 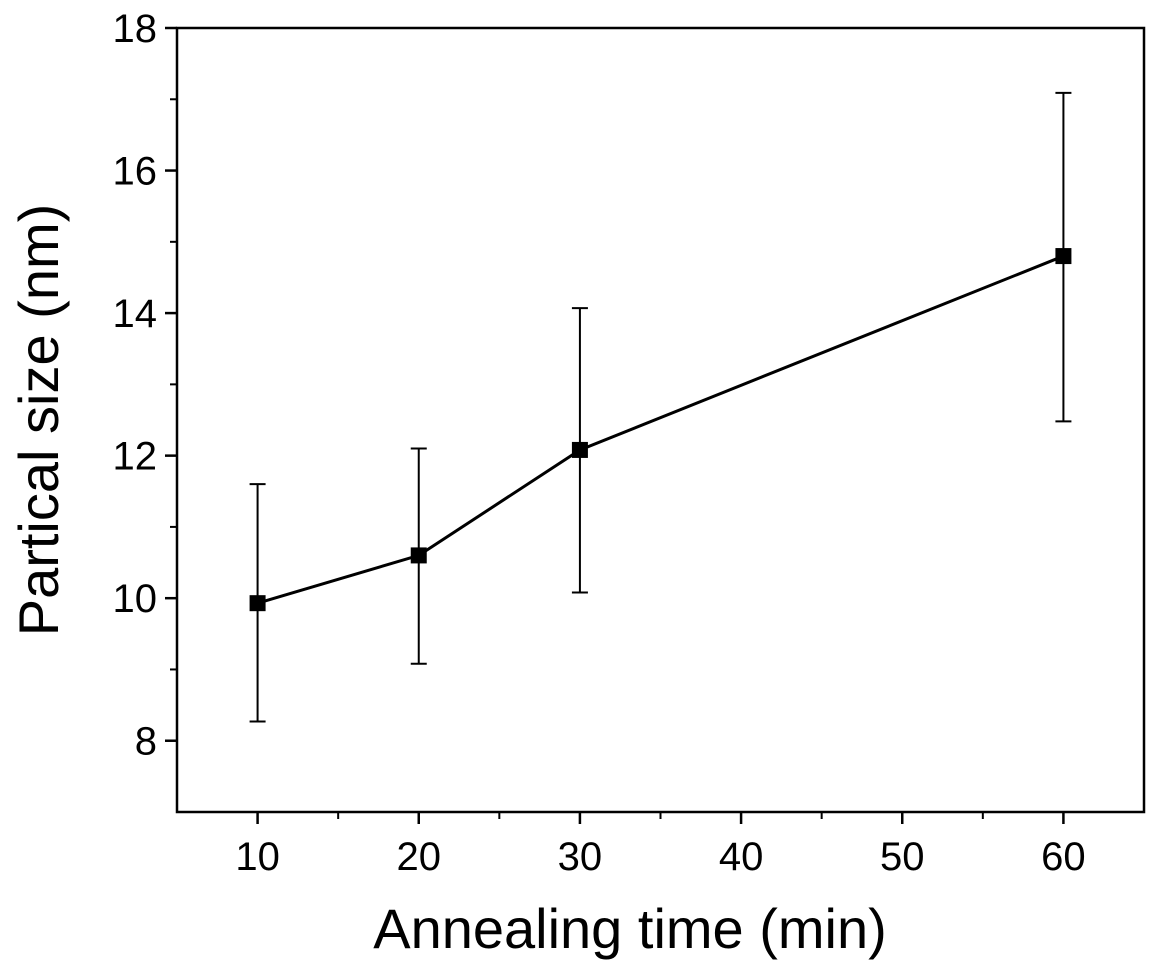 What do you see at coordinates (419, 857) in the screenshot?
I see `x-tick-label: 20` at bounding box center [419, 857].